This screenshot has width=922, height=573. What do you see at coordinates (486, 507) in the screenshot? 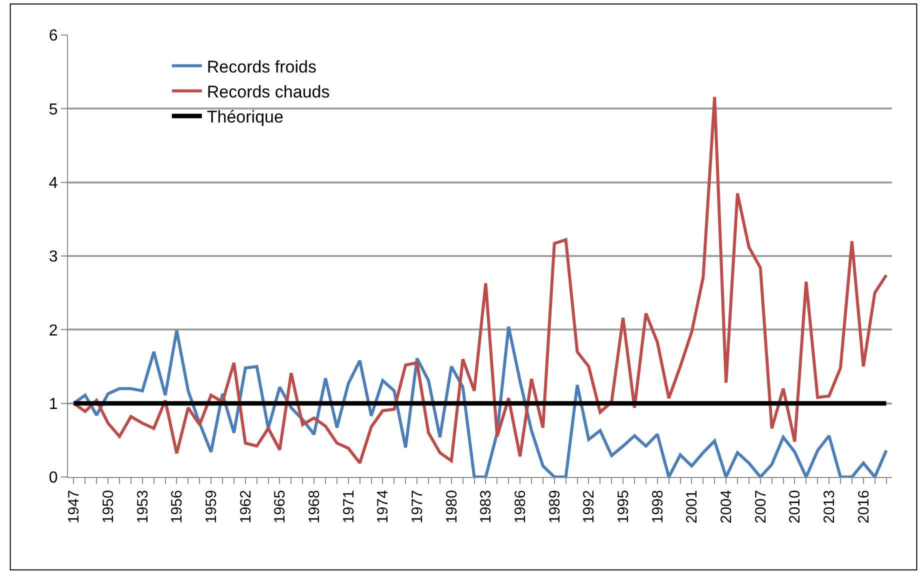
I see `x-tick-label: 1983` at bounding box center [486, 507].